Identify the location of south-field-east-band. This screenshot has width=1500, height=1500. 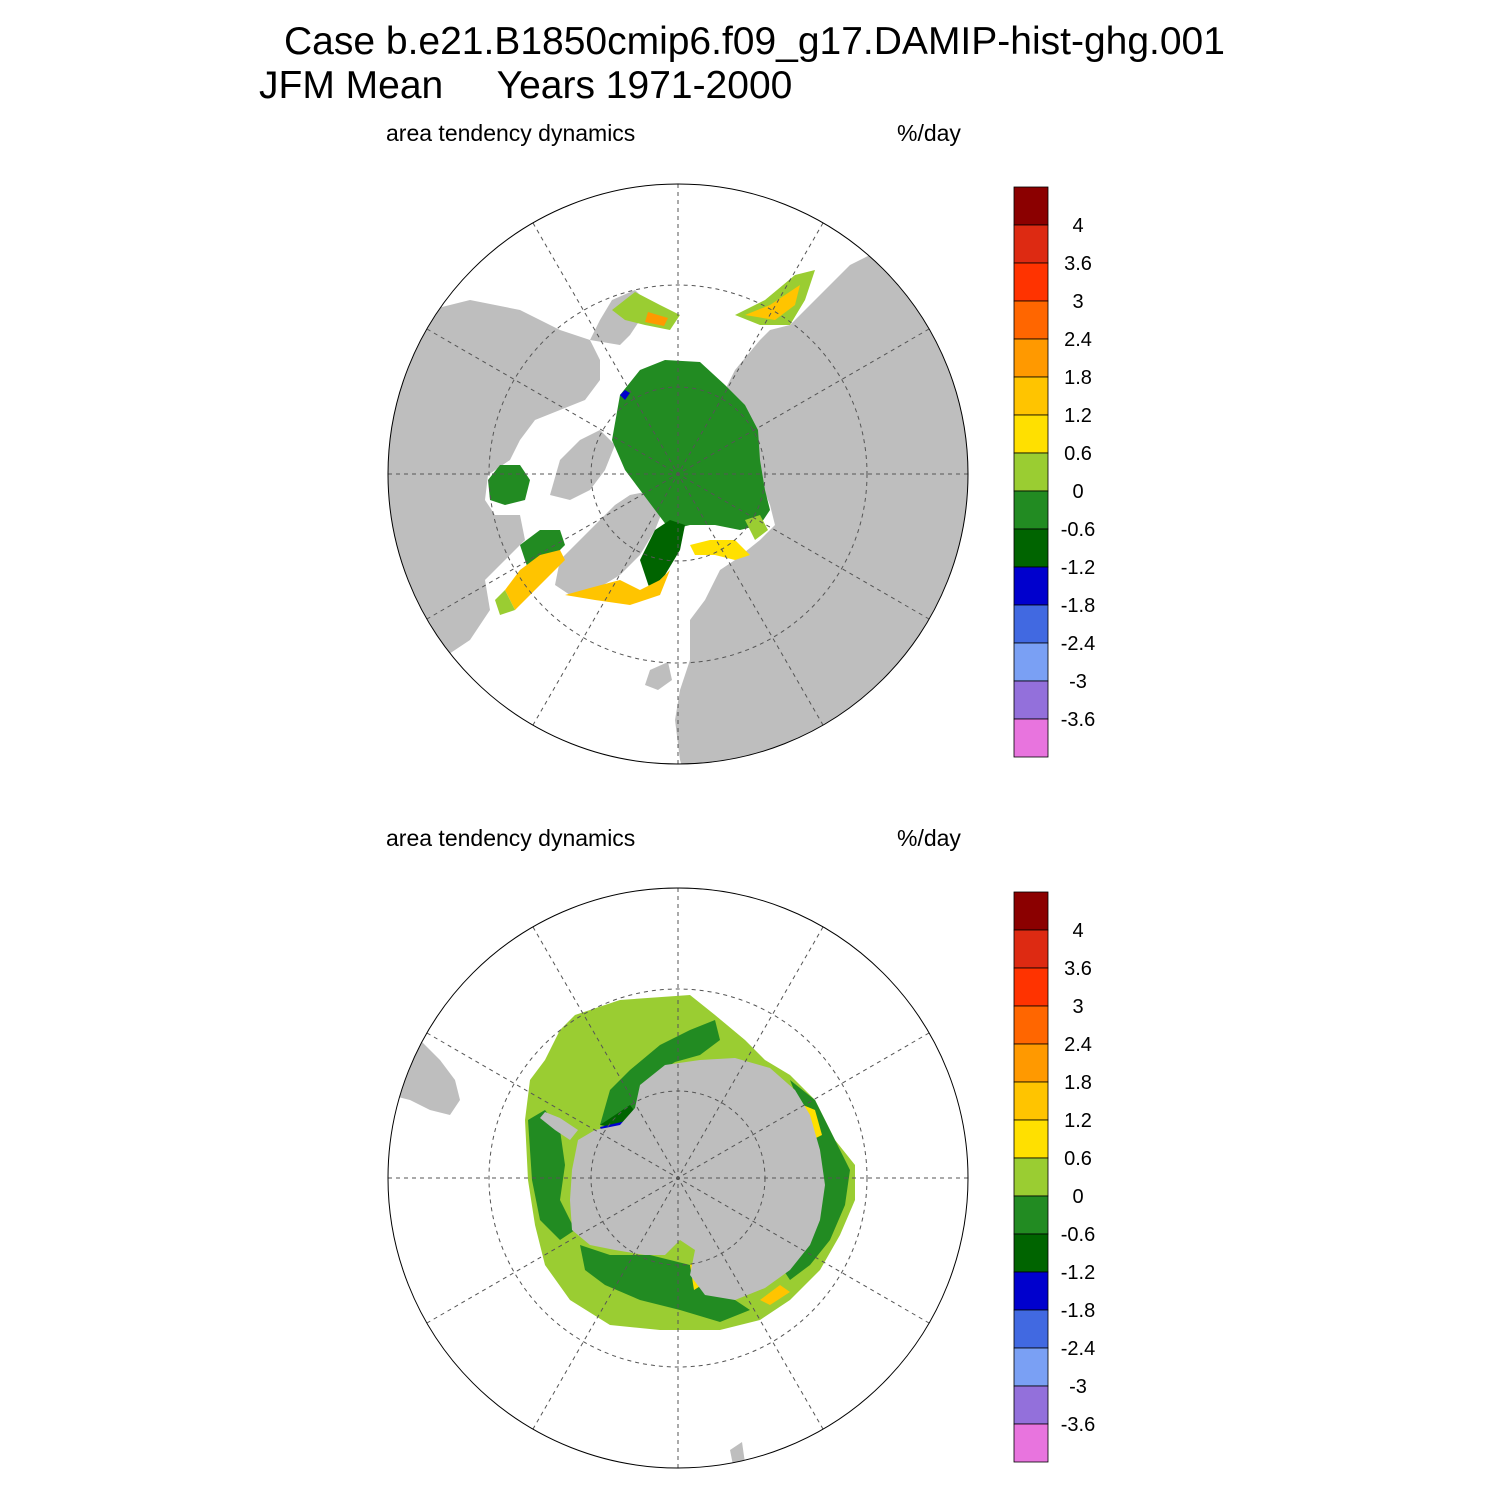
(815, 1180).